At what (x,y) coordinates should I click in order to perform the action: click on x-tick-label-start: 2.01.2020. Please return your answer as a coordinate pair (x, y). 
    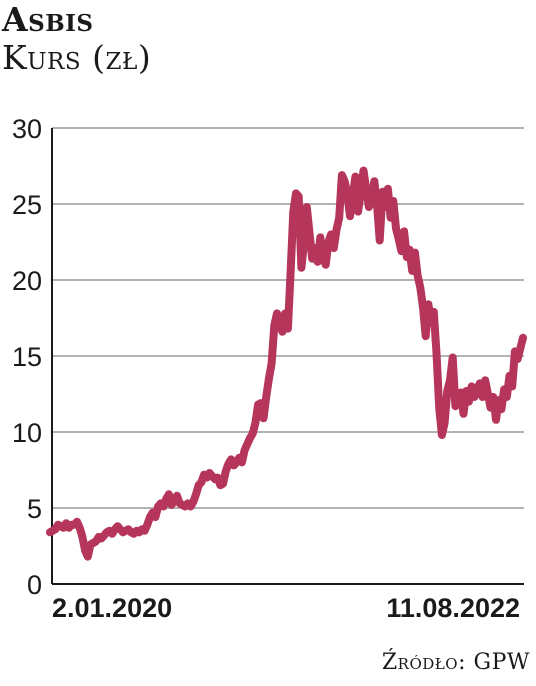
    Looking at the image, I should click on (112, 608).